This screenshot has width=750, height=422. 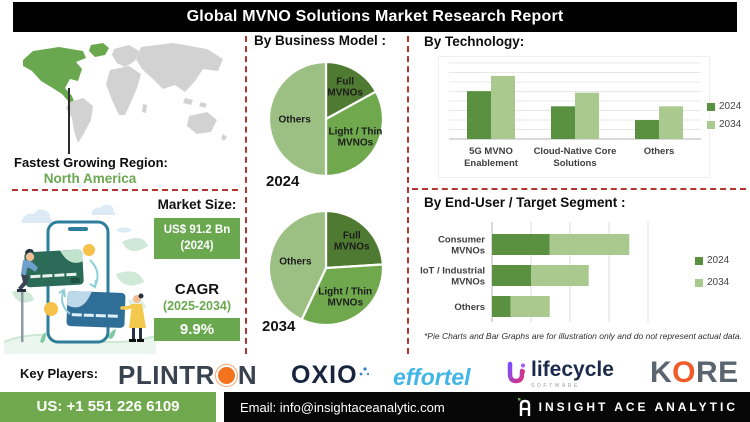 I want to click on kore-logo: K O RE, so click(x=694, y=373).